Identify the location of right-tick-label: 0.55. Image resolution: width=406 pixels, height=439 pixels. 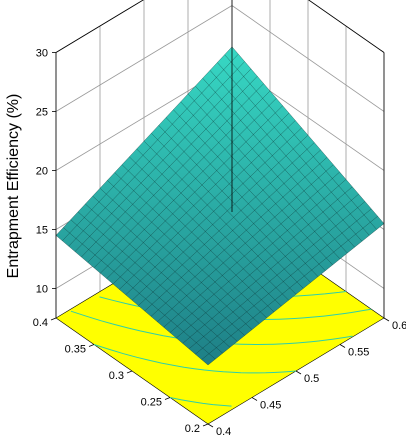
(358, 353).